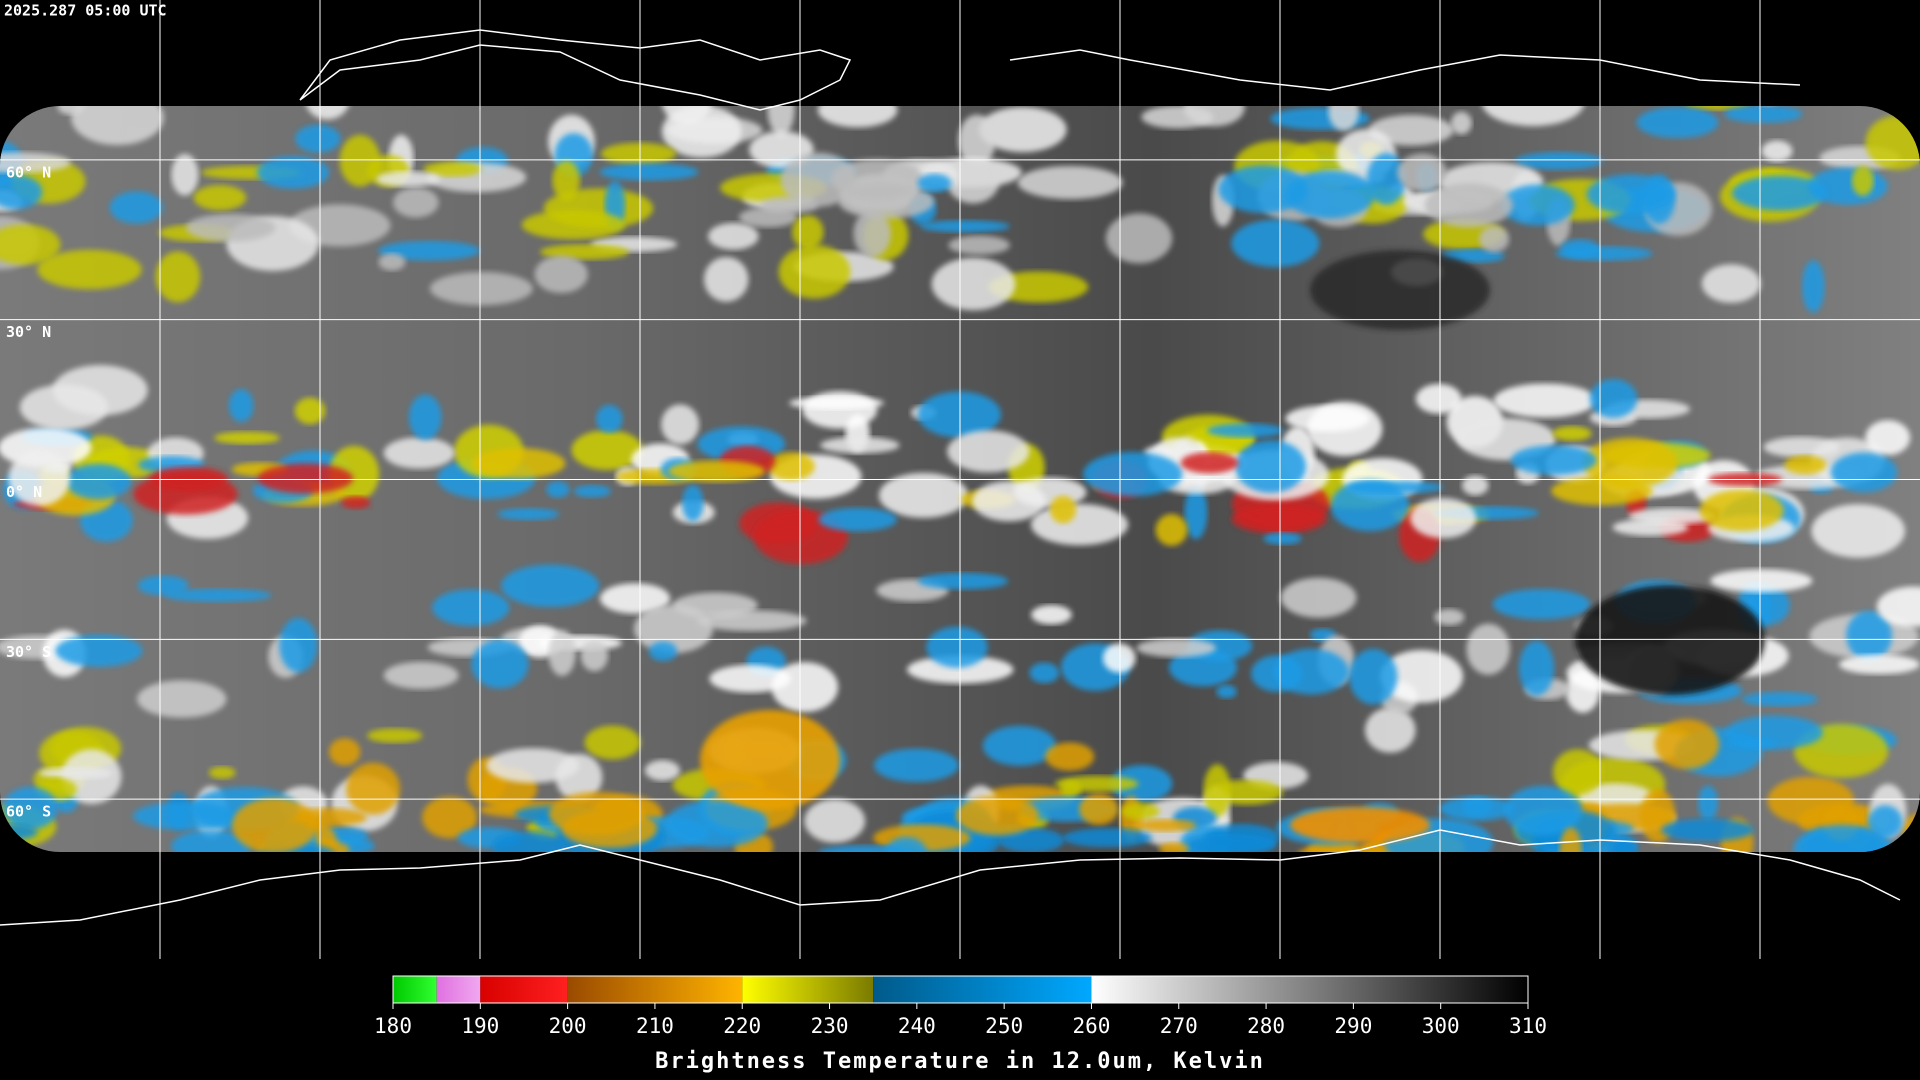  I want to click on lat-label: 60° N, so click(28, 172).